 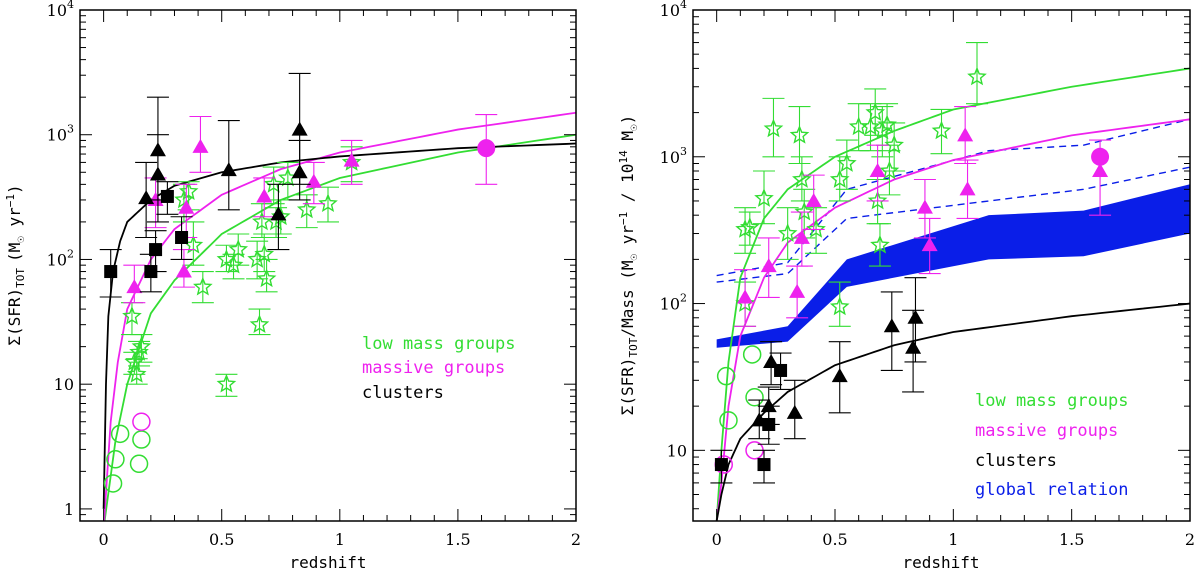 What do you see at coordinates (60, 134) in the screenshot?
I see `y-tick-label: 10³` at bounding box center [60, 134].